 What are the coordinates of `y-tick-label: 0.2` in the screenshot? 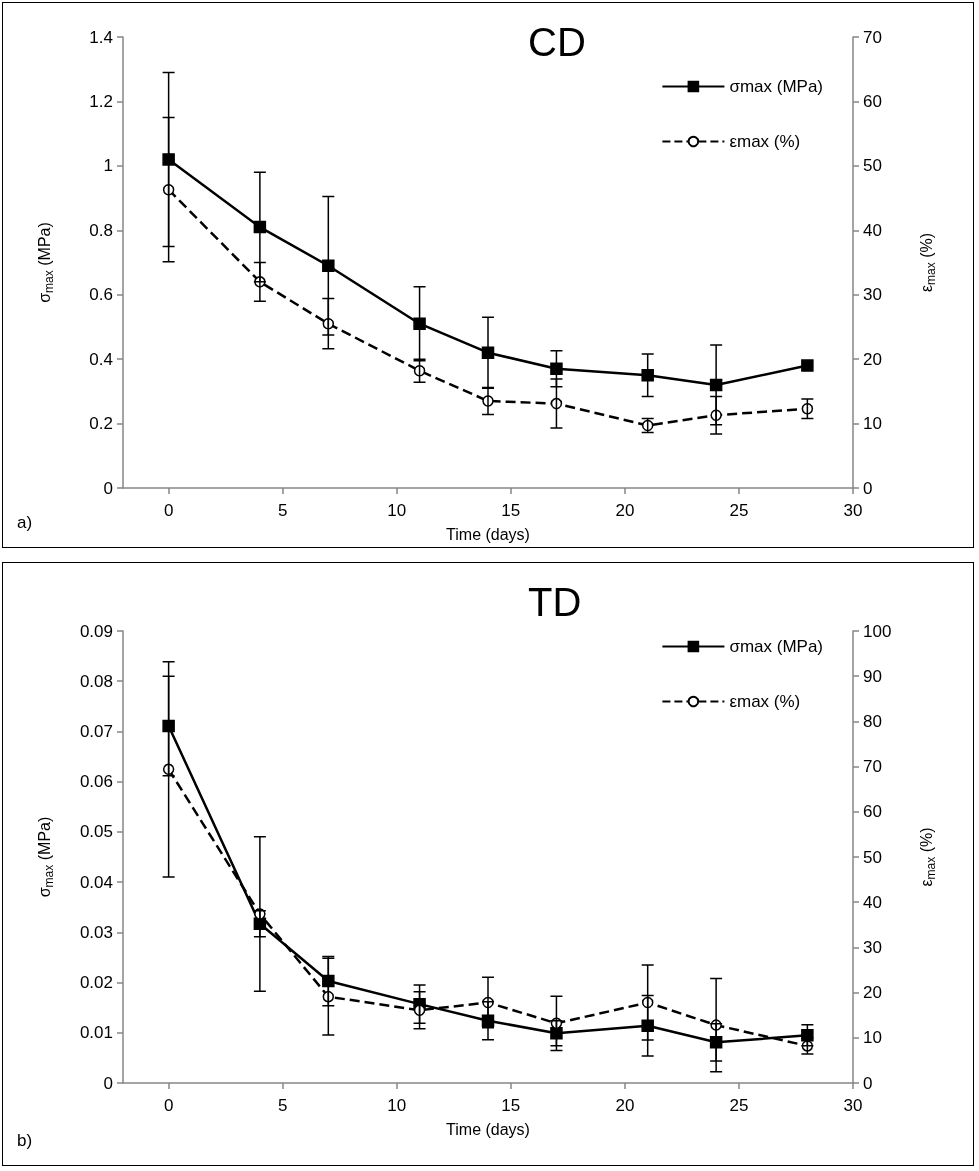 It's located at (101, 424).